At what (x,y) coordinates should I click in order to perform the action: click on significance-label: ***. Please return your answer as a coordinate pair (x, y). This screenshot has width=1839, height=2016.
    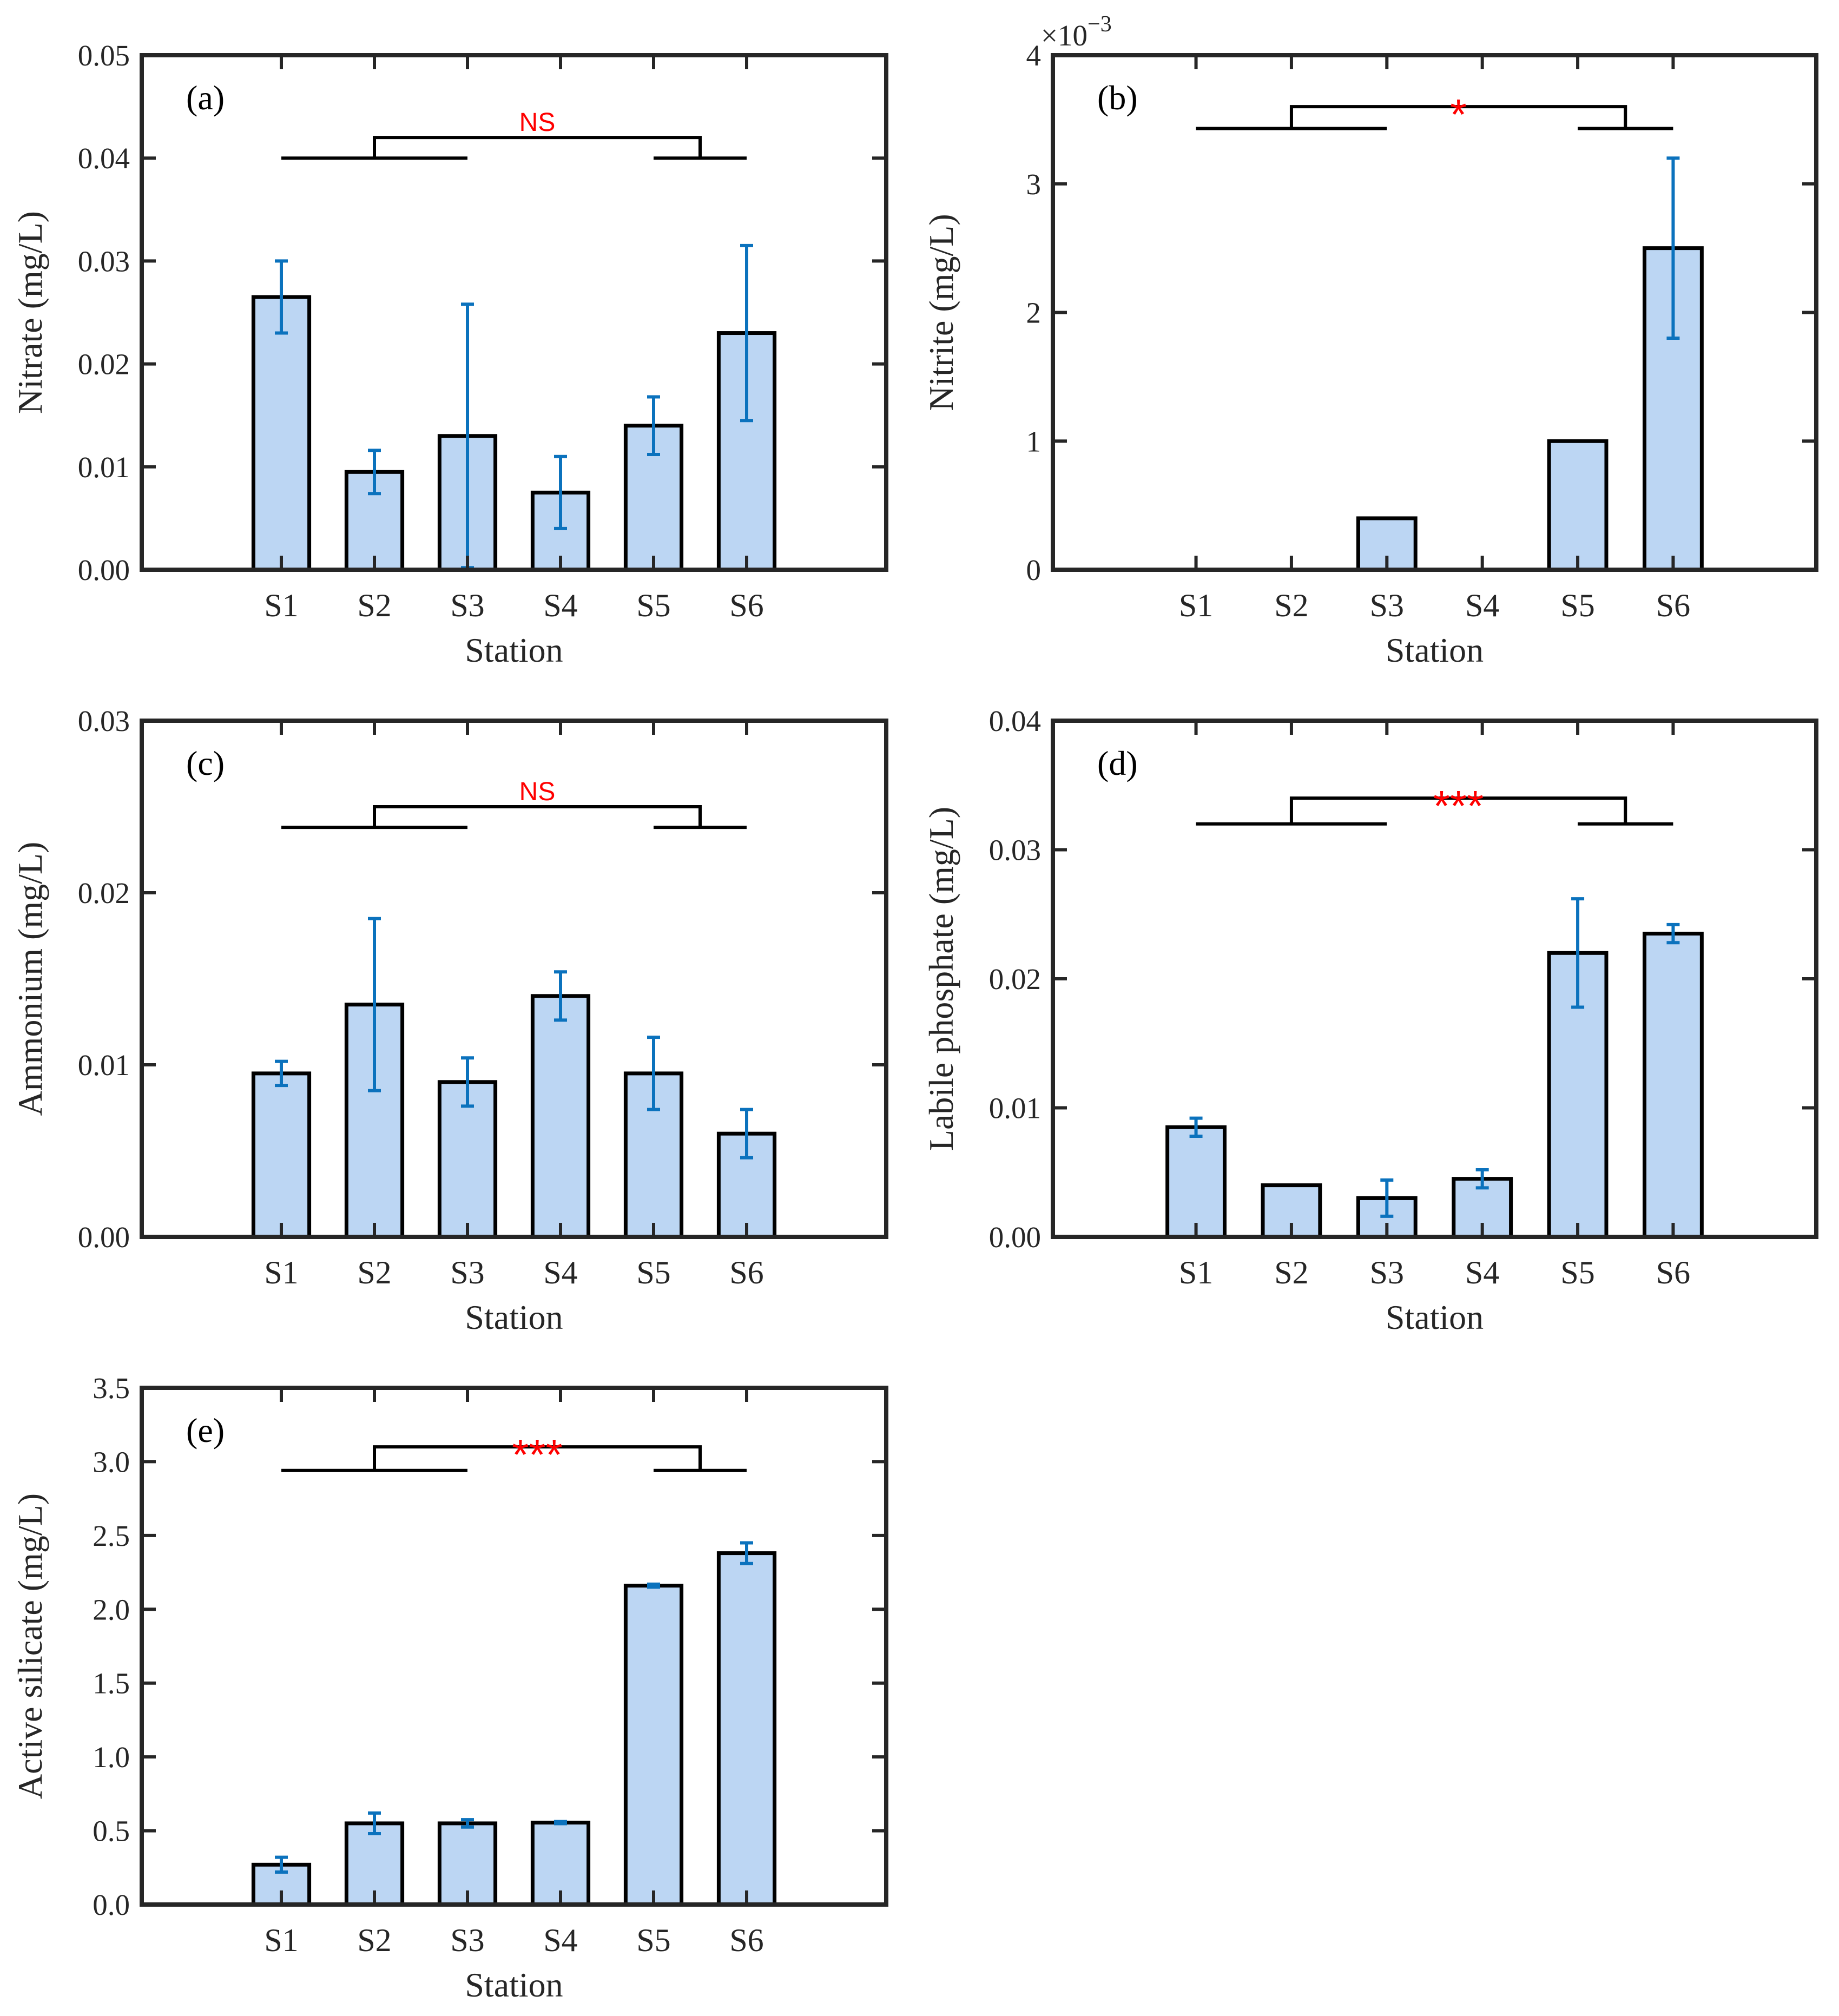
    Looking at the image, I should click on (1458, 806).